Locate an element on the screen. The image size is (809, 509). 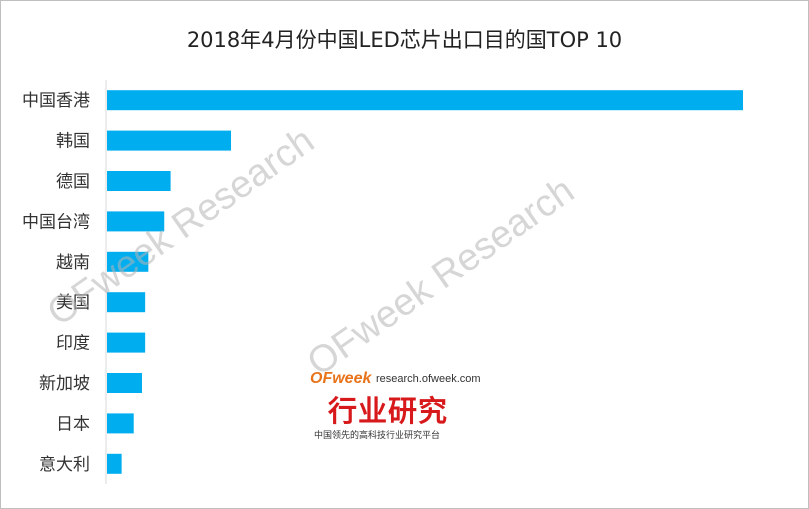
logo-name: 行业研究 is located at coordinates (388, 411).